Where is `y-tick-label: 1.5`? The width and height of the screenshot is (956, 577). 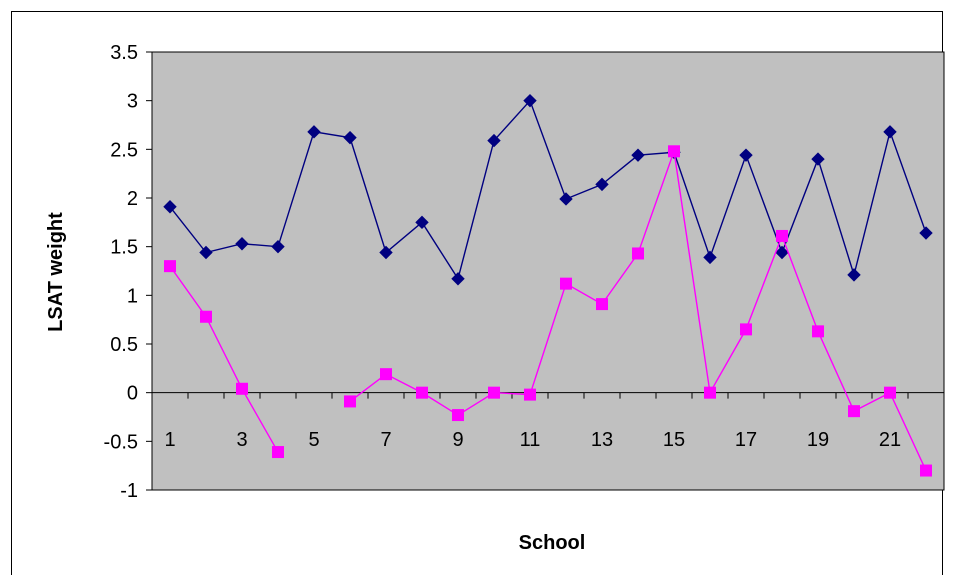
y-tick-label: 1.5 is located at coordinates (124, 248).